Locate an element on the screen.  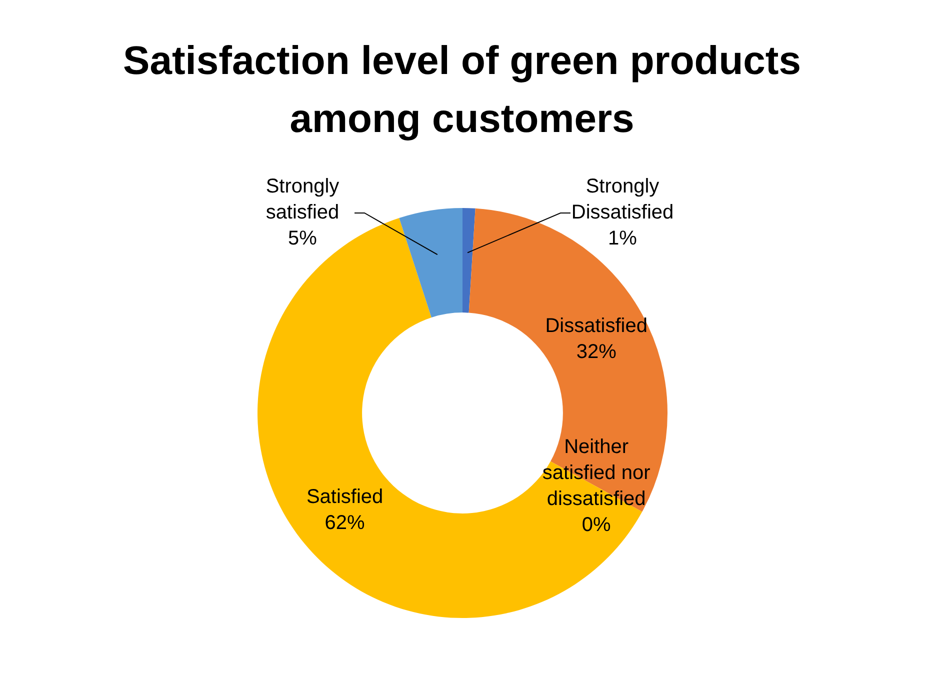
data-label: 5% is located at coordinates (303, 239).